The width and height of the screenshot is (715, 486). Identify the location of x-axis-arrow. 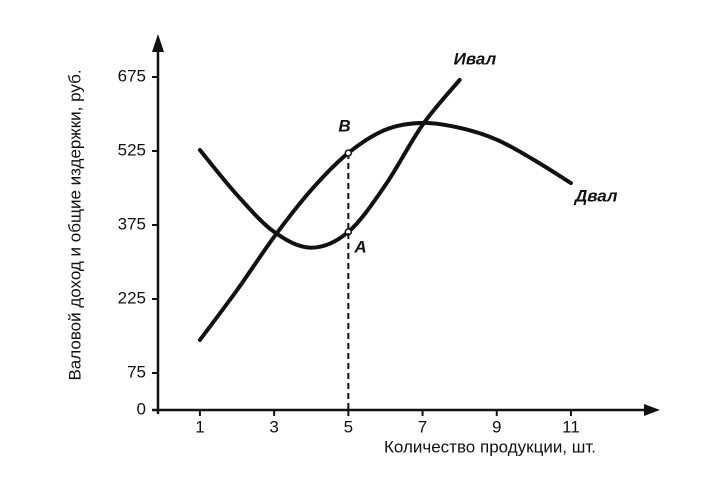
(652, 410).